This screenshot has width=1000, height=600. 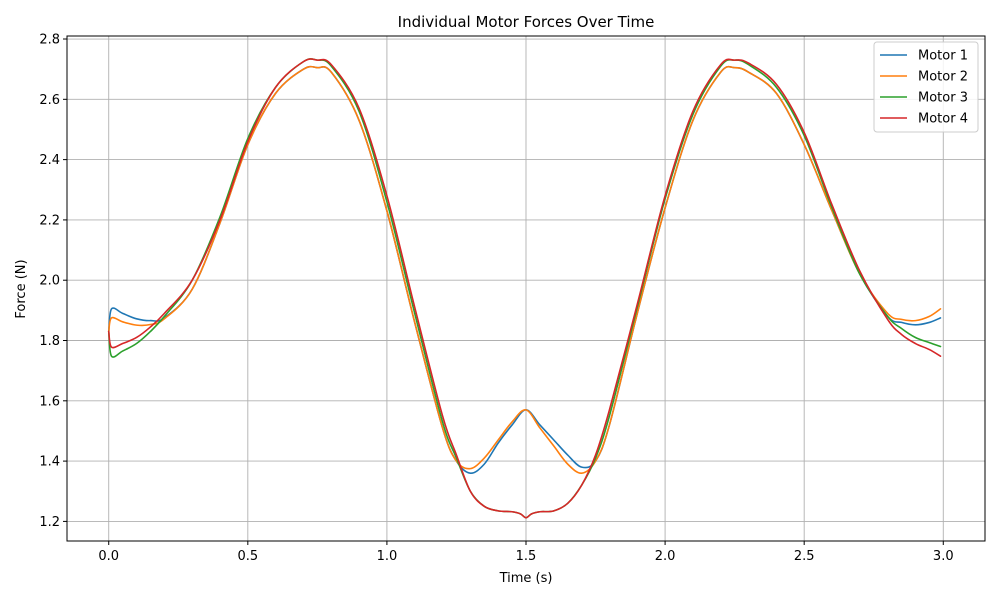 What do you see at coordinates (247, 556) in the screenshot?
I see `x-tick-label: 0.5` at bounding box center [247, 556].